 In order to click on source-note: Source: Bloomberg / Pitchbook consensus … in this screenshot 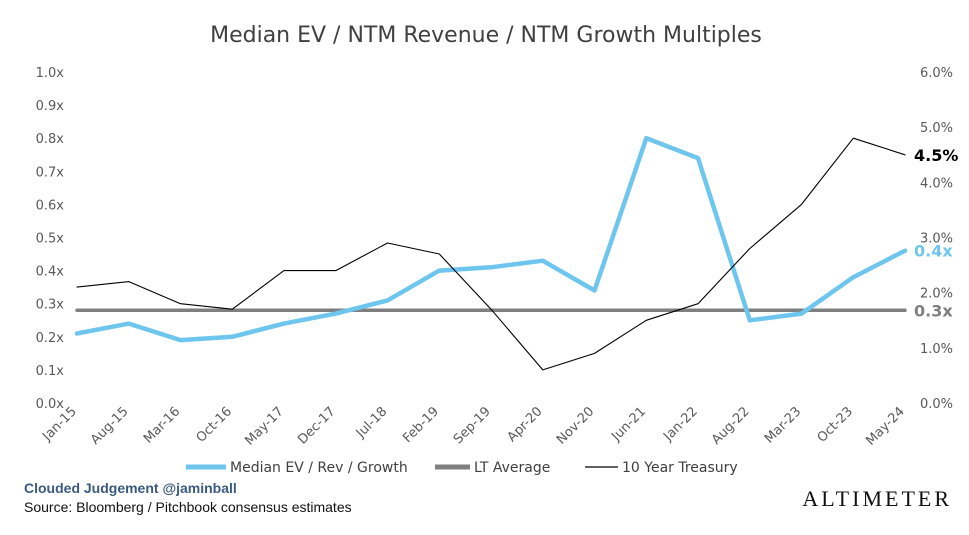, I will do `click(188, 507)`.